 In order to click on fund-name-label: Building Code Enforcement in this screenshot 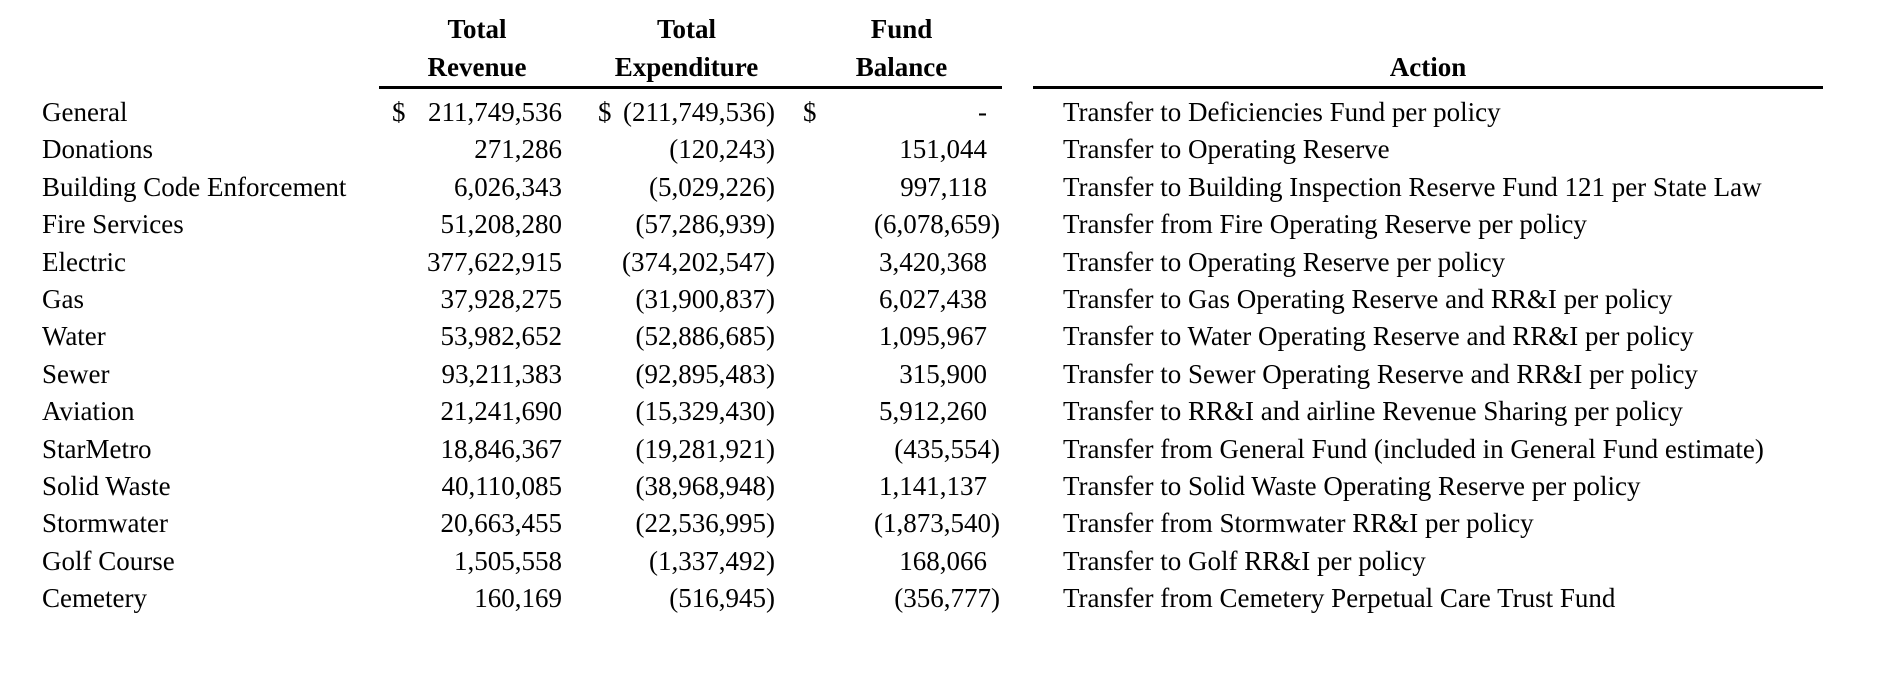, I will do `click(194, 186)`.